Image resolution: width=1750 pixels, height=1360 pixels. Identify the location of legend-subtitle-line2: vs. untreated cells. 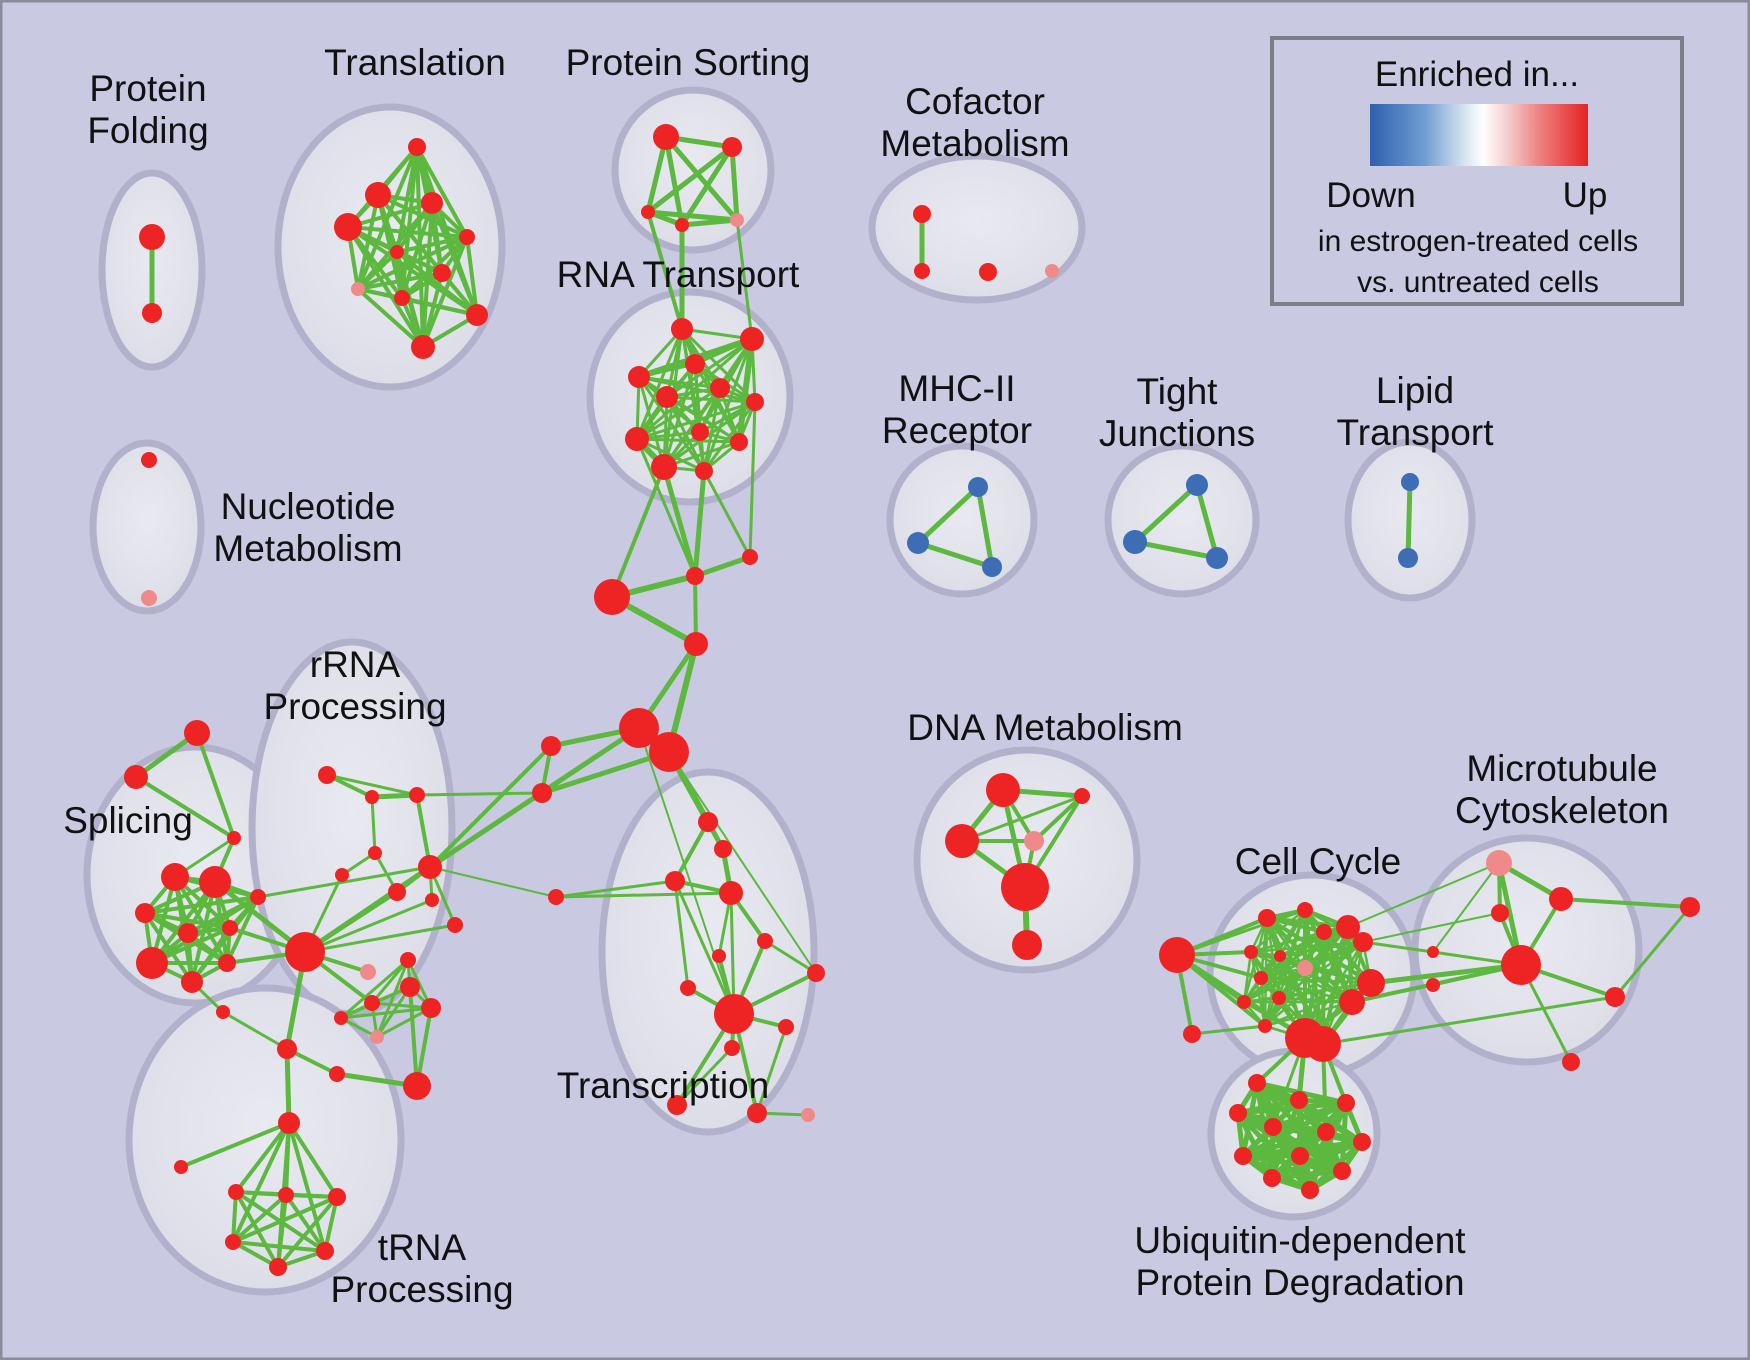
(1478, 282).